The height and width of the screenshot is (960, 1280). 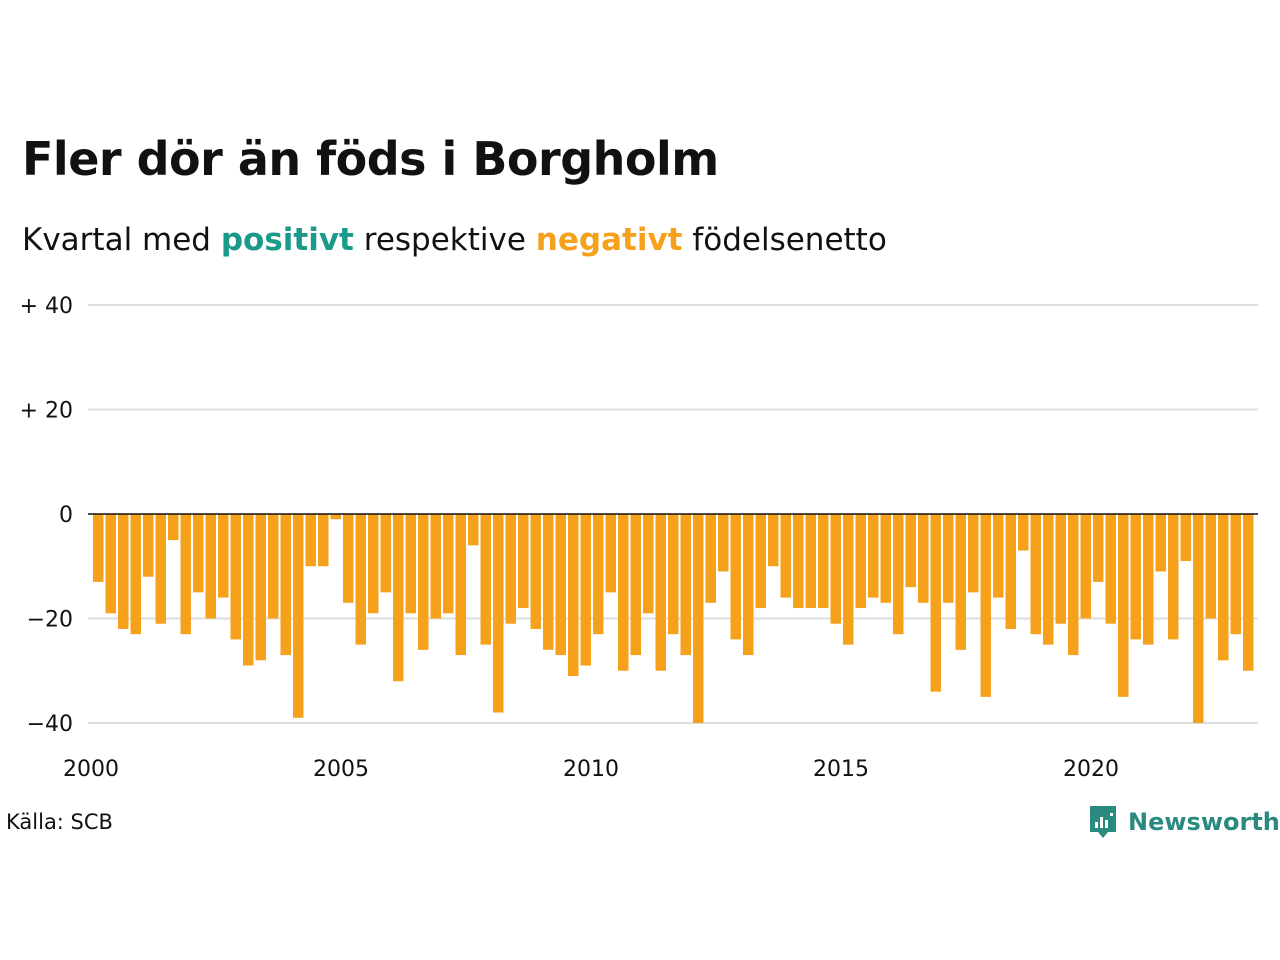 I want to click on source-note: Källa: SCB, so click(x=59, y=822).